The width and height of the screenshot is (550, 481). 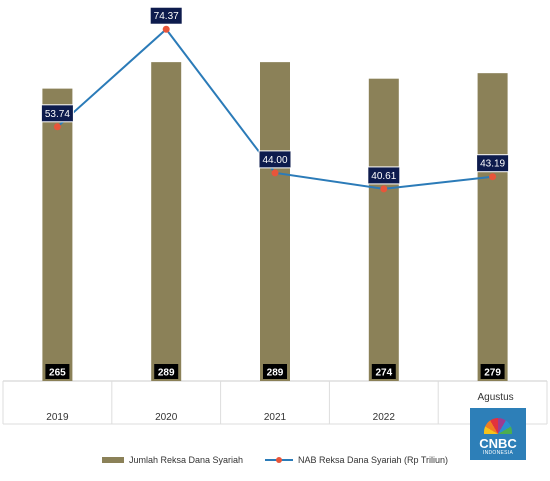 I want to click on line-value-label: 43.19, so click(x=492, y=164).